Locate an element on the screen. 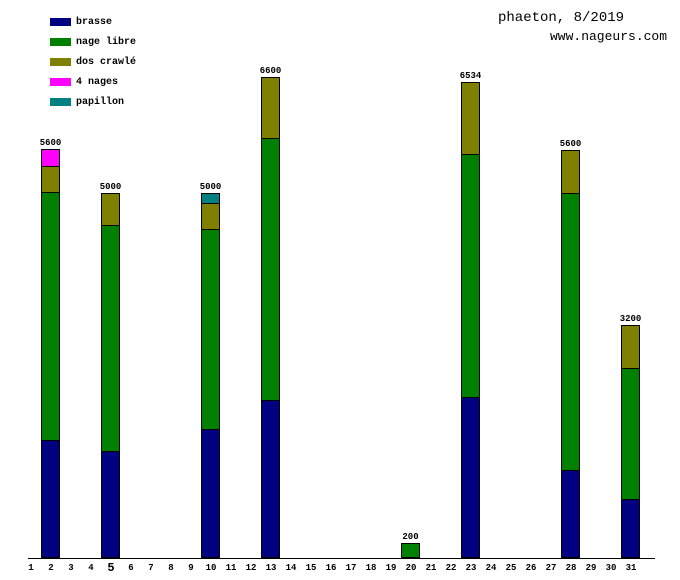 The width and height of the screenshot is (680, 580). x-axis-label-13: 13 is located at coordinates (271, 568).